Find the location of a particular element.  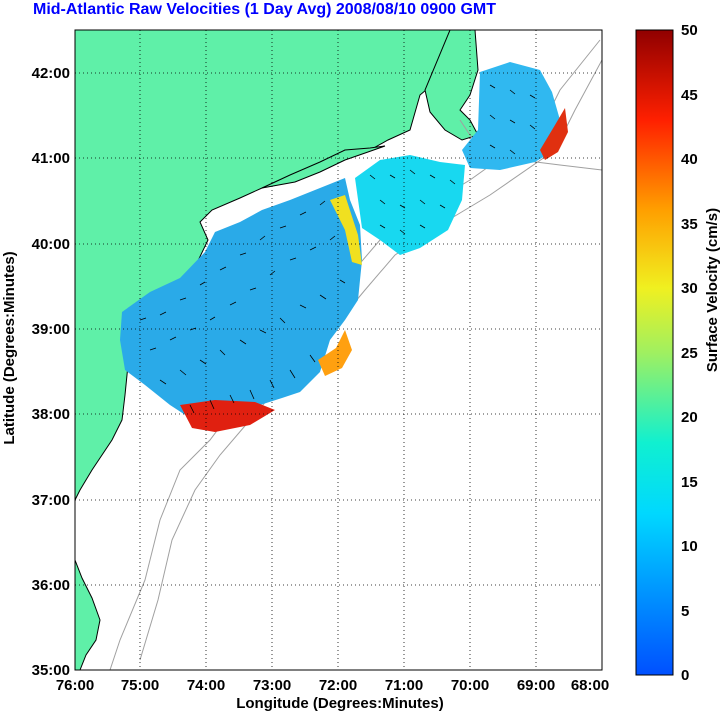

velocity-edge-yellow is located at coordinates (346, 230).